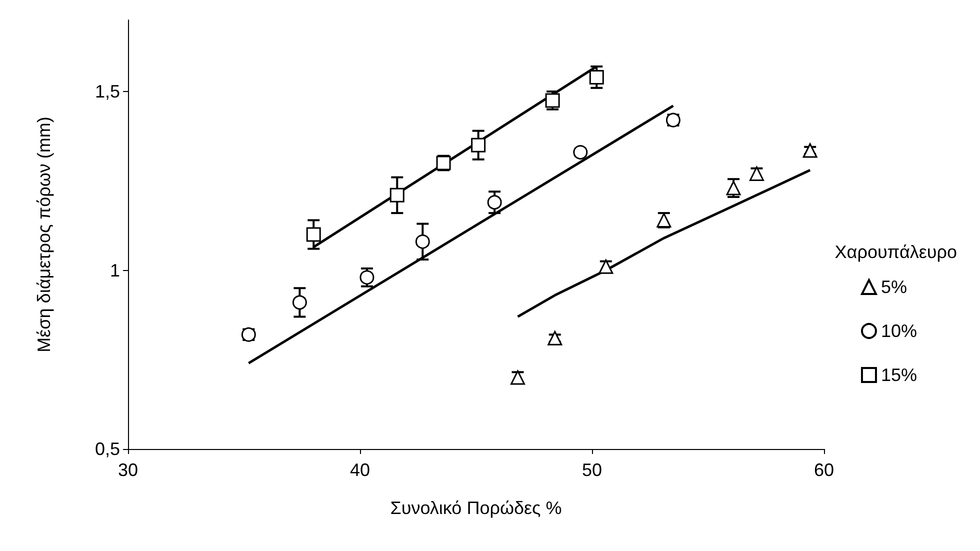  What do you see at coordinates (899, 331) in the screenshot?
I see `legend-label: 10%` at bounding box center [899, 331].